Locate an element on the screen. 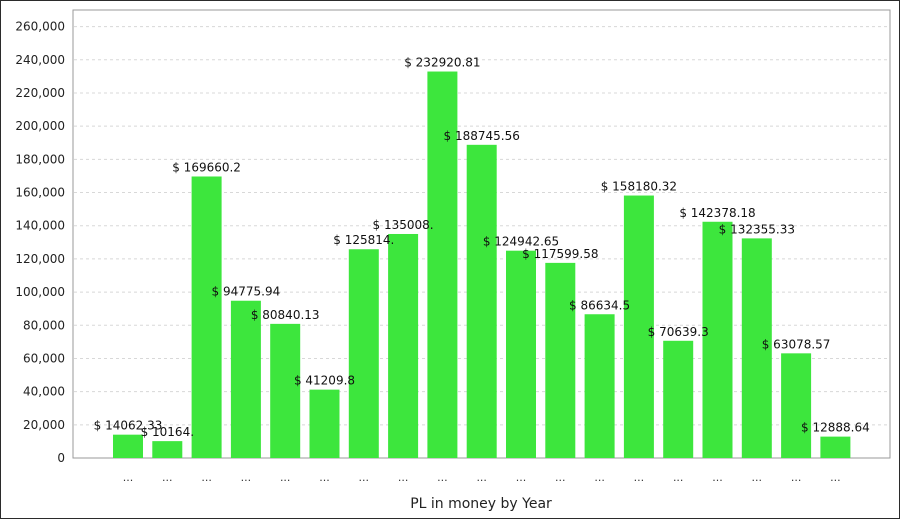 The image size is (900, 519). bar-value-label: $ 232920.81 is located at coordinates (442, 63).